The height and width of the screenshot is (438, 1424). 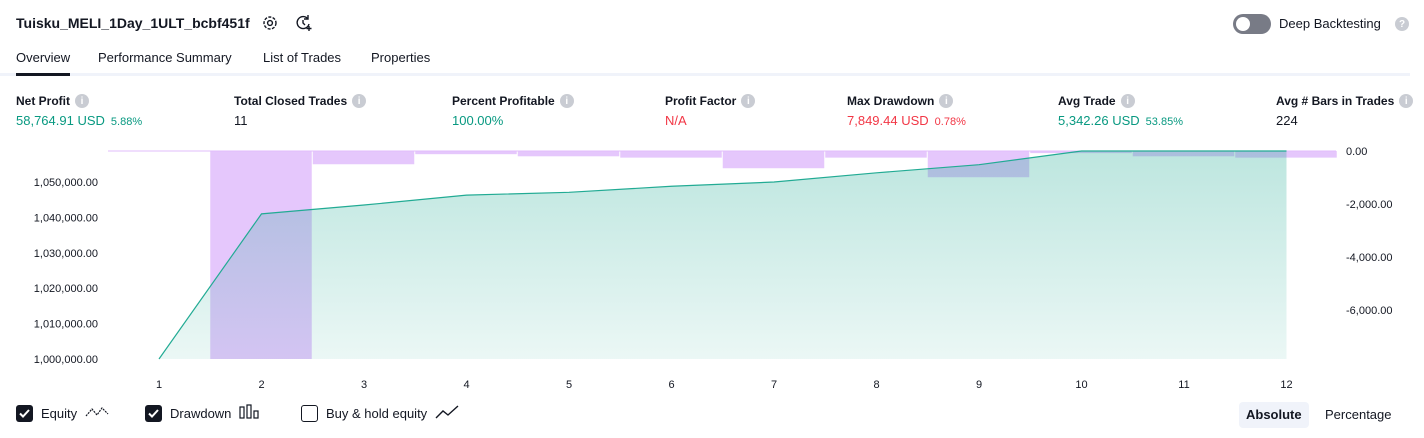 I want to click on metric-percent: 5.88%, so click(x=126, y=122).